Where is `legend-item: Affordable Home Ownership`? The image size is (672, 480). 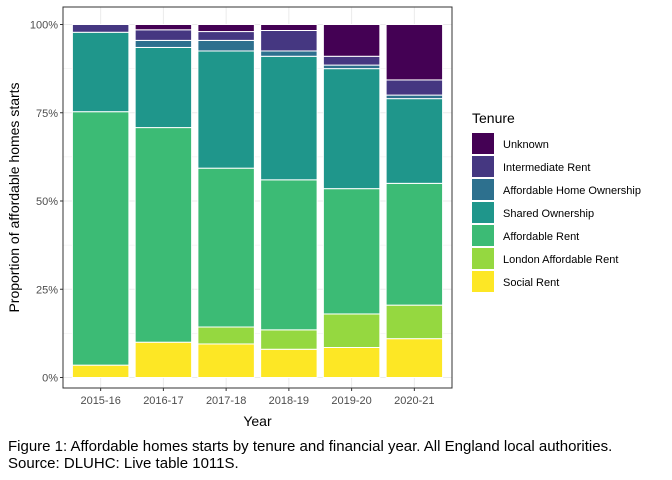
legend-item: Affordable Home Ownership is located at coordinates (556, 189).